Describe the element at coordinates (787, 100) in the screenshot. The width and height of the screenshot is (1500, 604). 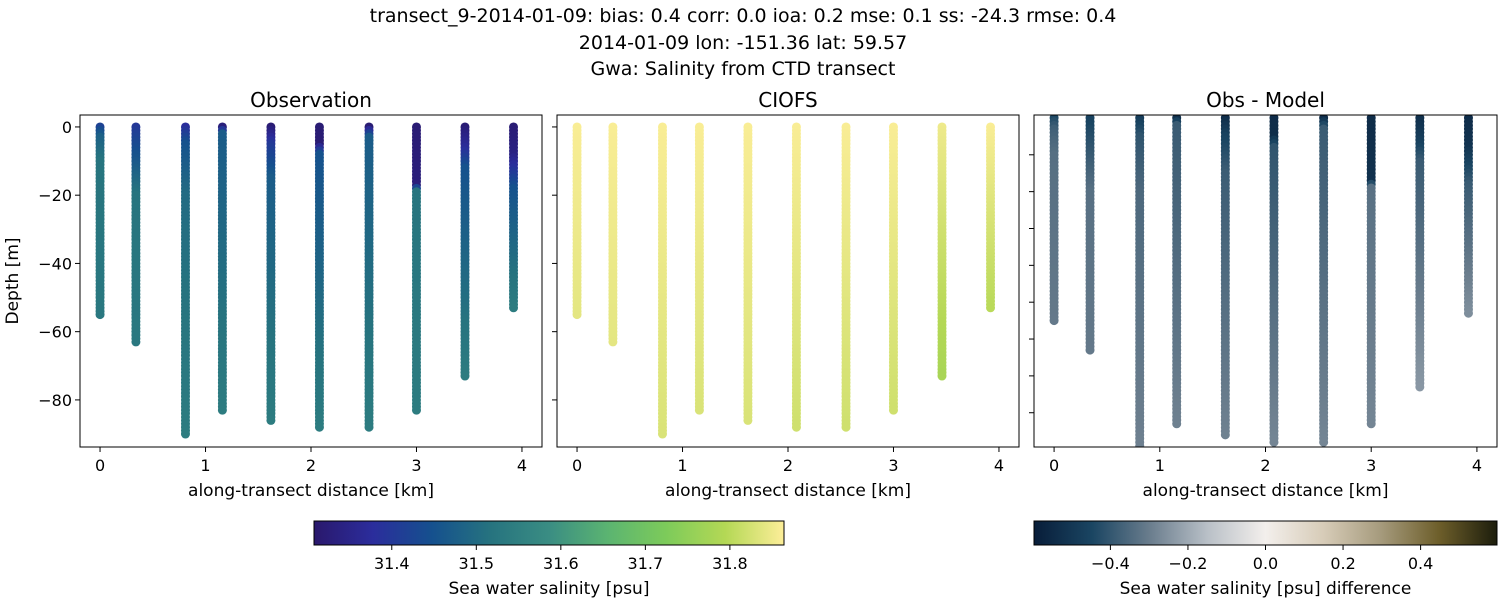
I see `panel-title: CIOFS` at that location.